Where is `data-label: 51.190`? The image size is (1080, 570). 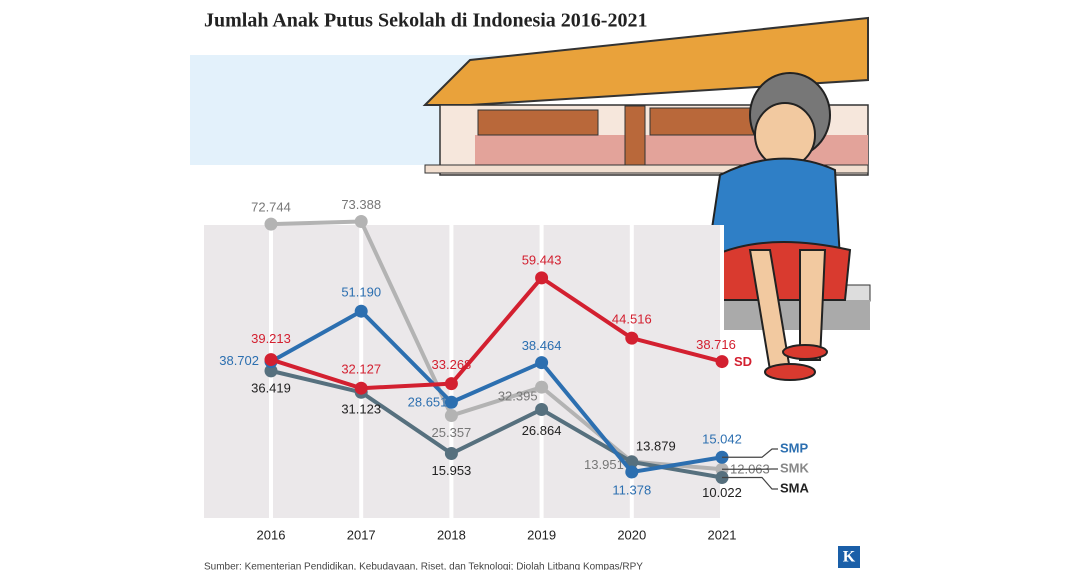
data-label: 51.190 is located at coordinates (361, 292).